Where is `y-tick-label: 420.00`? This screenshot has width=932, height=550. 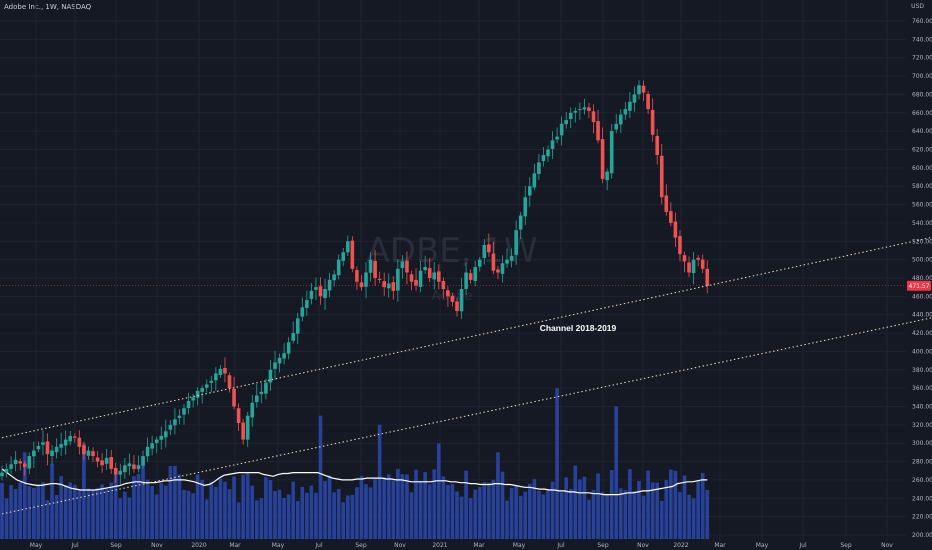
y-tick-label: 420.00 is located at coordinates (922, 333).